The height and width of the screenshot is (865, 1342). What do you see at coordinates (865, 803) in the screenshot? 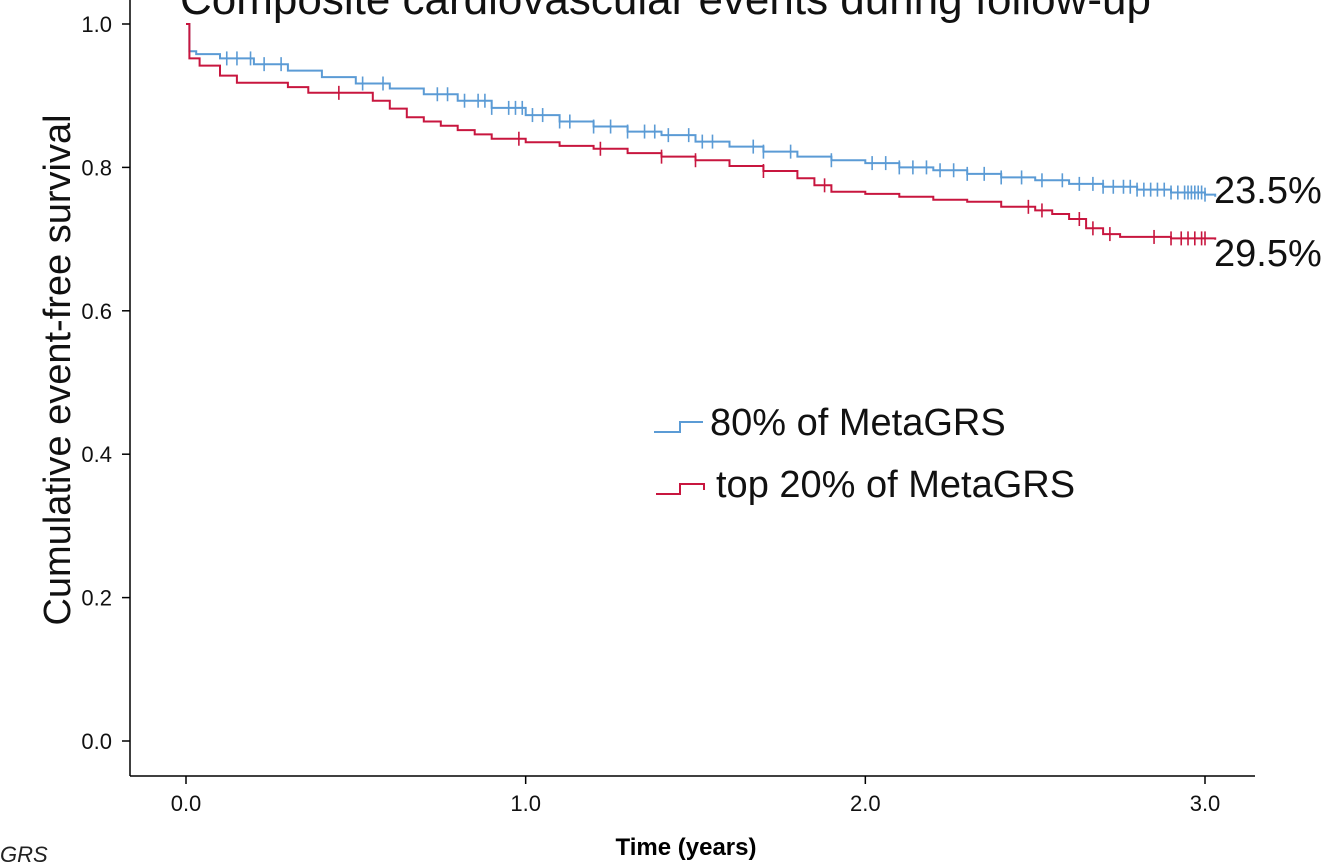
I see `x-tick-label: 2.0` at bounding box center [865, 803].